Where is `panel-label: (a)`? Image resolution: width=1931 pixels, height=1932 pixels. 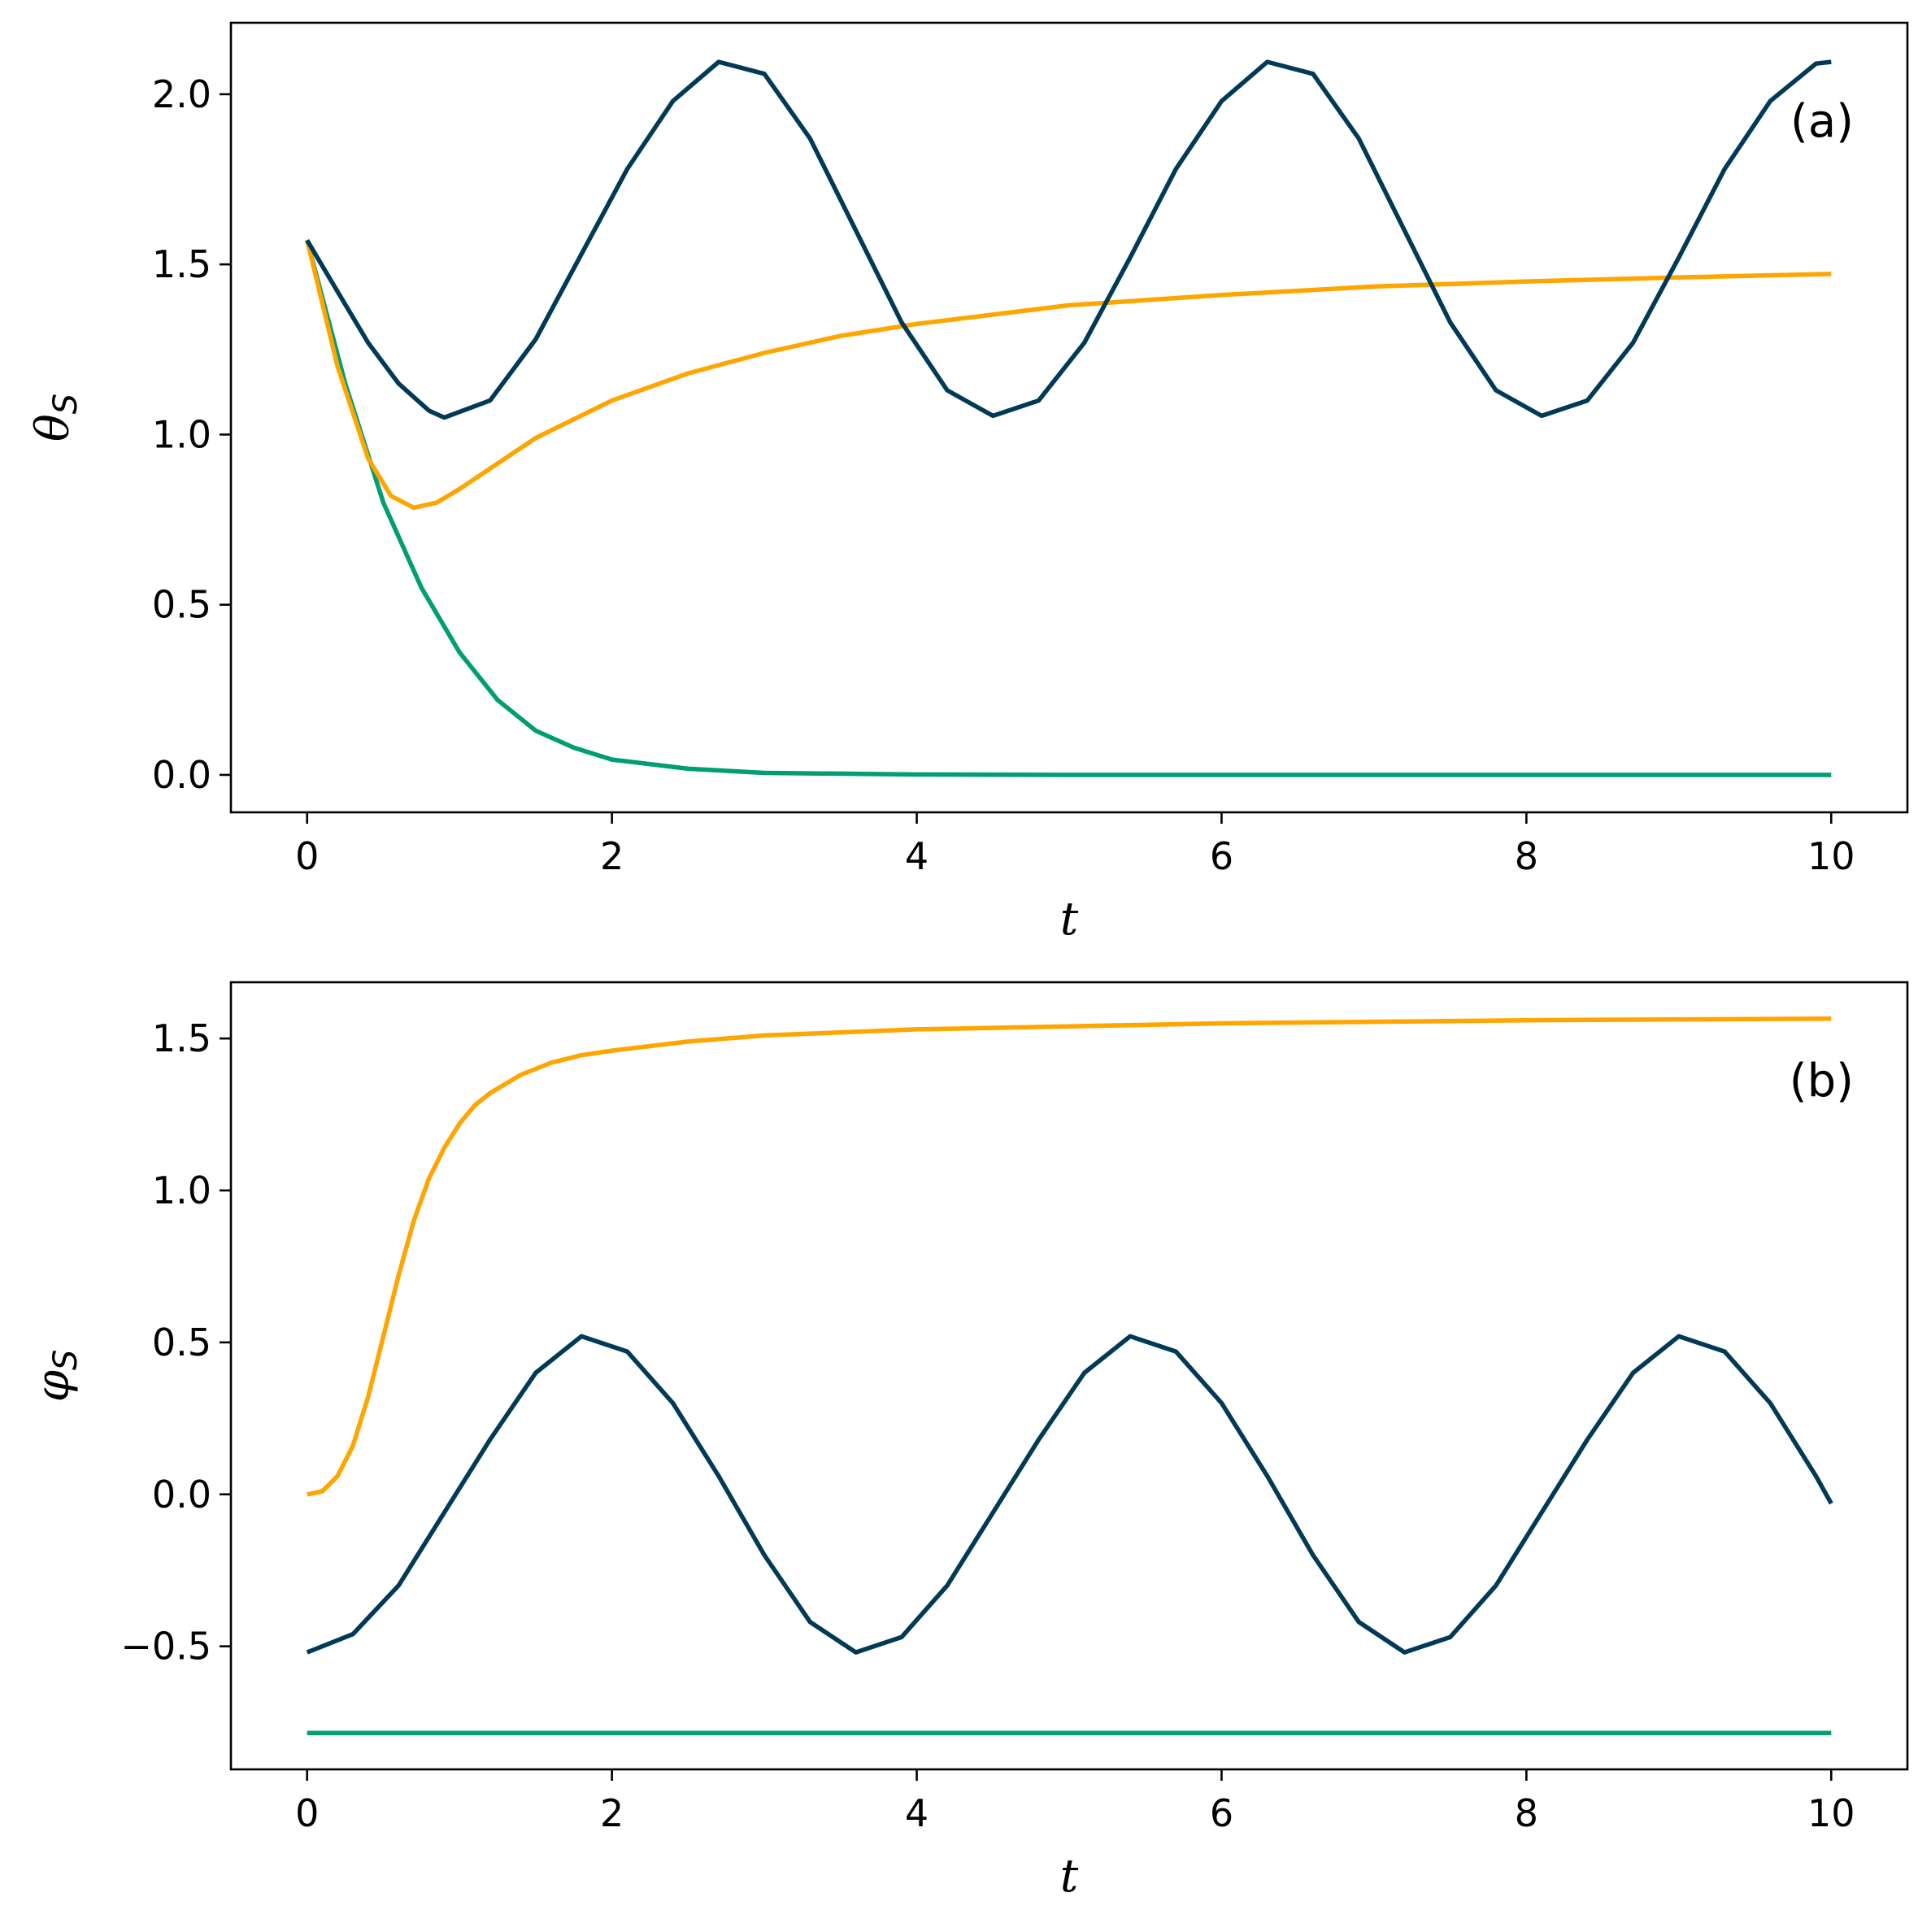 panel-label: (a) is located at coordinates (1822, 121).